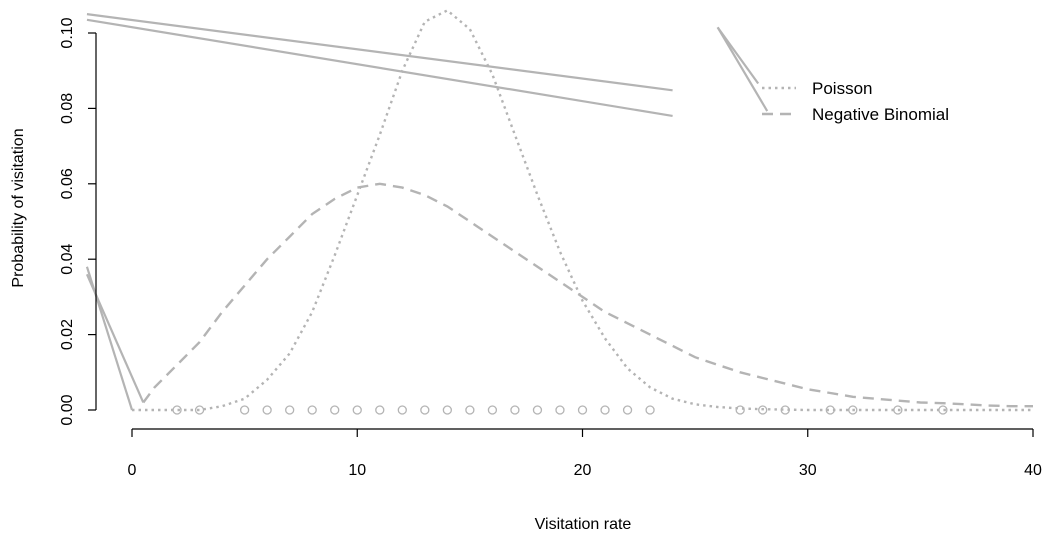 This screenshot has width=1046, height=536. I want to click on y-tick-label: 0.04, so click(67, 259).